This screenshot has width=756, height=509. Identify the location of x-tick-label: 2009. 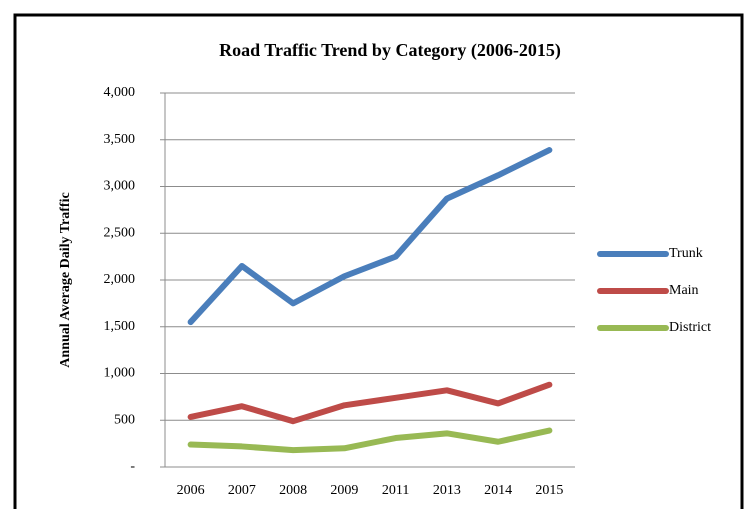
(344, 490).